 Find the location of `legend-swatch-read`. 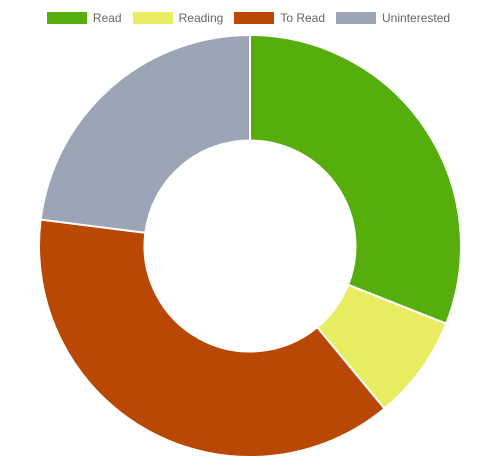

legend-swatch-read is located at coordinates (66, 18).